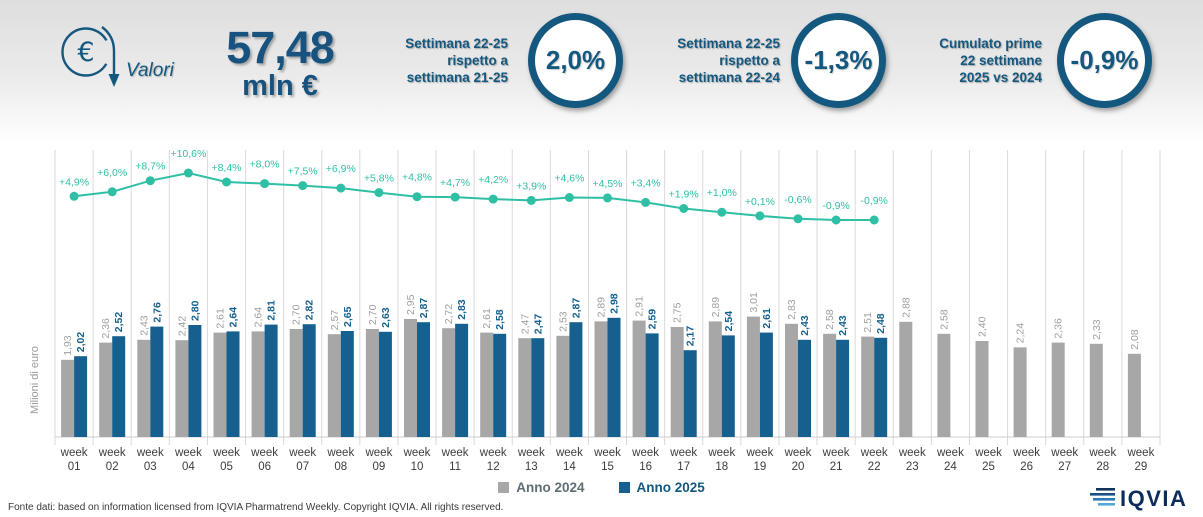 This screenshot has width=1203, height=517. Describe the element at coordinates (150, 70) in the screenshot. I see `valori-label: Valori` at that location.